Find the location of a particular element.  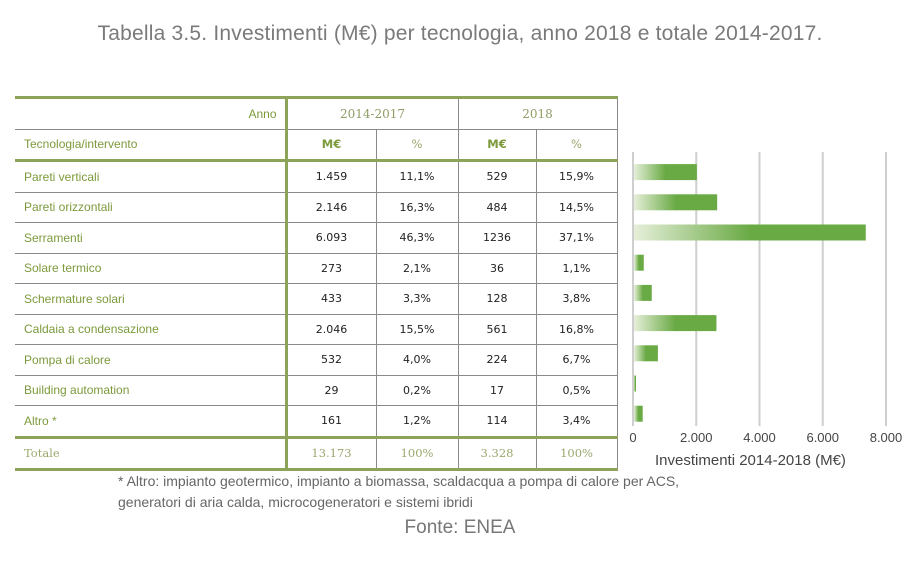

value-meur-2014-2017: 2.046 is located at coordinates (331, 329).